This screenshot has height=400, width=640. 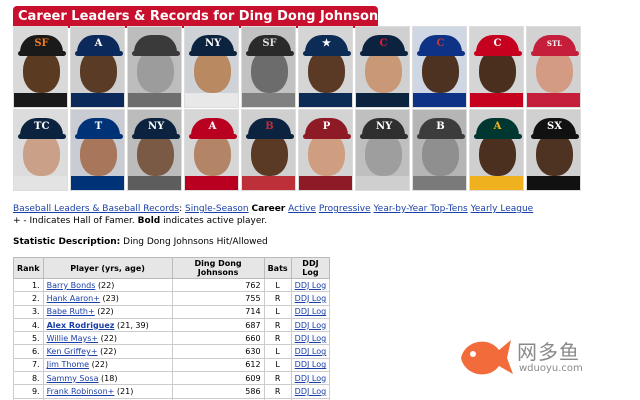 What do you see at coordinates (28, 365) in the screenshot?
I see `rank-cell: 7.` at bounding box center [28, 365].